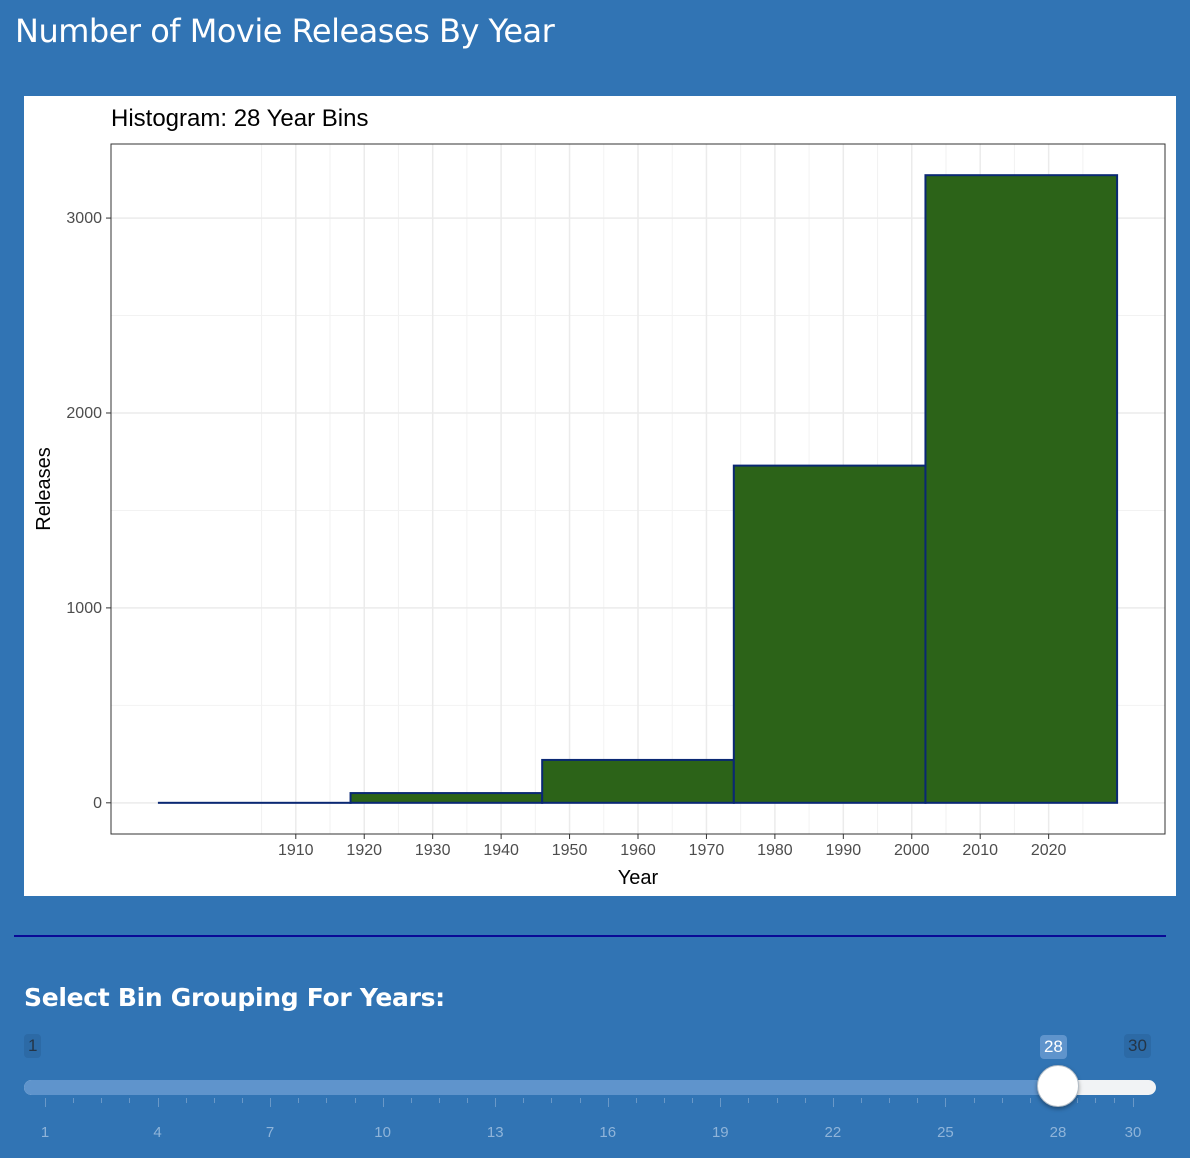 The width and height of the screenshot is (1190, 1158). I want to click on x-tick-label: 2000, so click(912, 850).